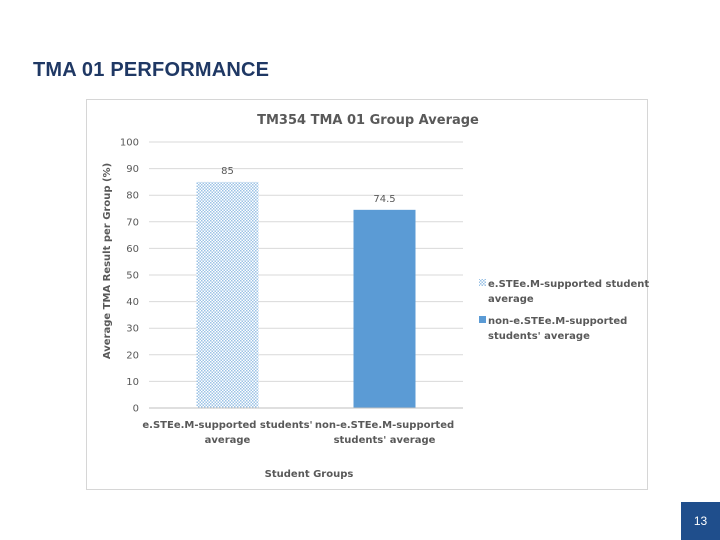  Describe the element at coordinates (309, 474) in the screenshot. I see `x-axis-label: Student Groups` at that location.